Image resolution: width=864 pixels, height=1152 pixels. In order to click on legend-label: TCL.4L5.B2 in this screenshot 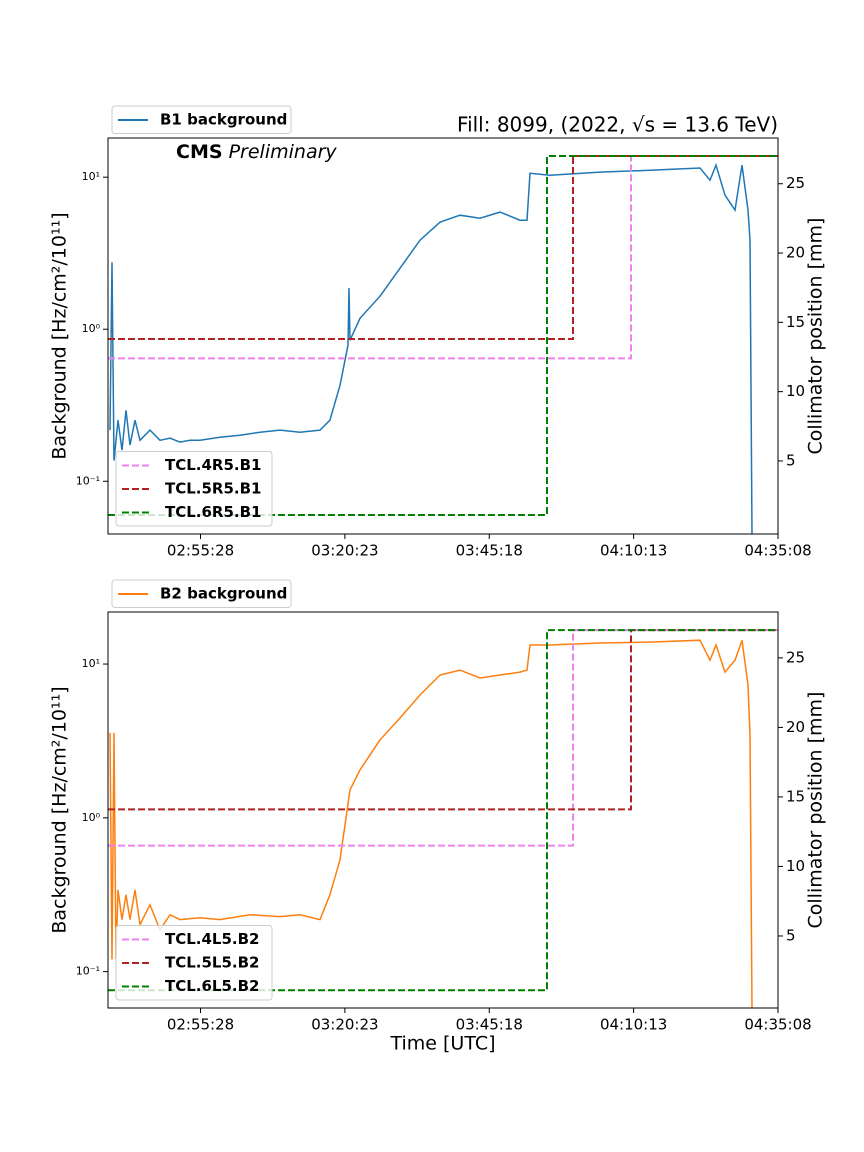, I will do `click(212, 939)`.